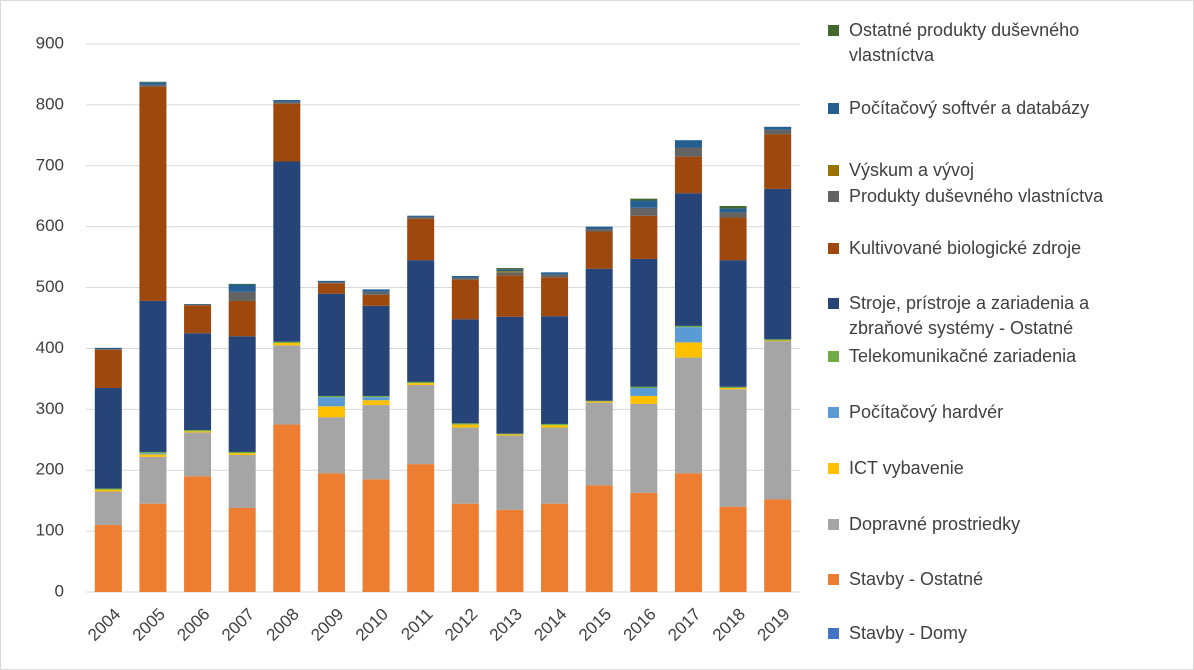 This screenshot has height=670, width=1194. Describe the element at coordinates (59, 590) in the screenshot. I see `y-tick-label: 0` at that location.